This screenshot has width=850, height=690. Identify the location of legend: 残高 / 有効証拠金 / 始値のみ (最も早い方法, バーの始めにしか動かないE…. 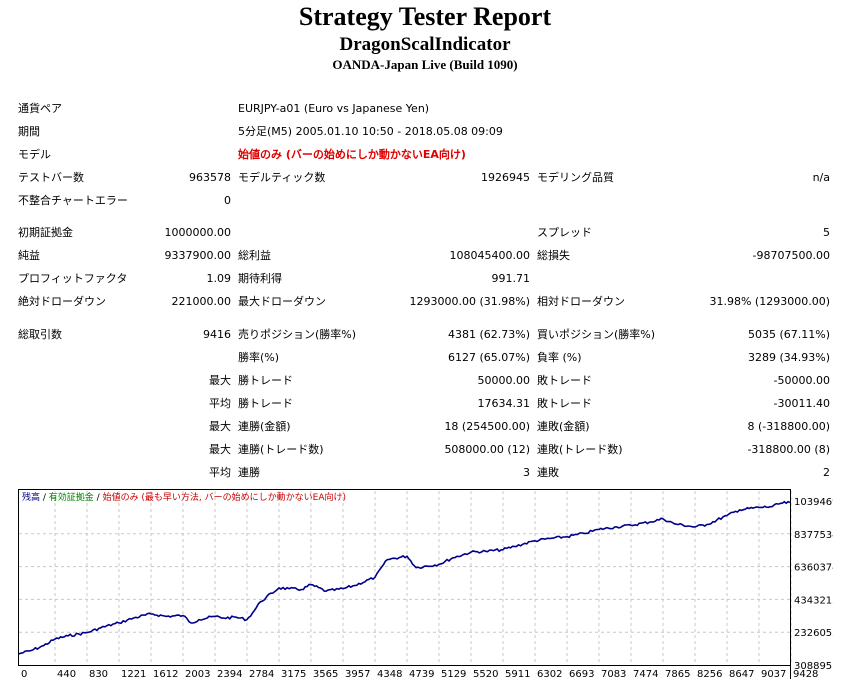
(184, 497).